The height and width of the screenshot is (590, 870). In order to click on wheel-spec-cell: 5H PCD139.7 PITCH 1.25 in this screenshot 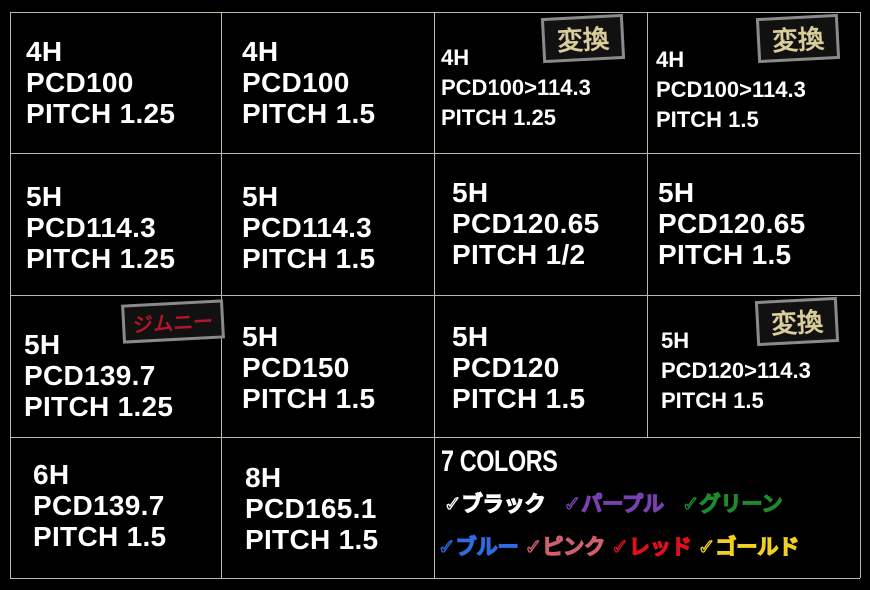, I will do `click(98, 375)`.